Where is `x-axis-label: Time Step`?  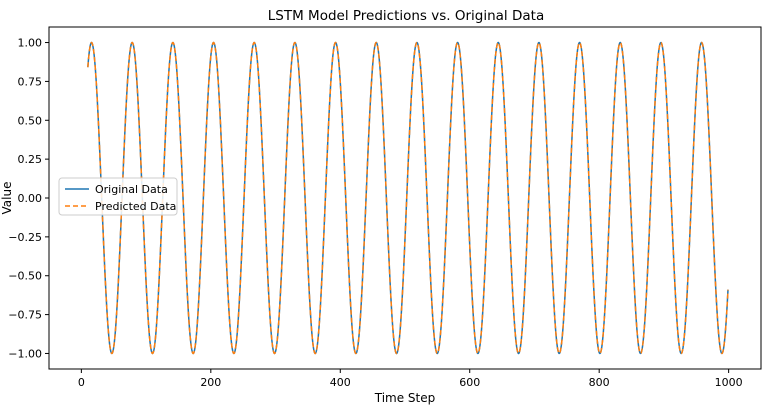
x-axis-label: Time Step is located at coordinates (405, 398).